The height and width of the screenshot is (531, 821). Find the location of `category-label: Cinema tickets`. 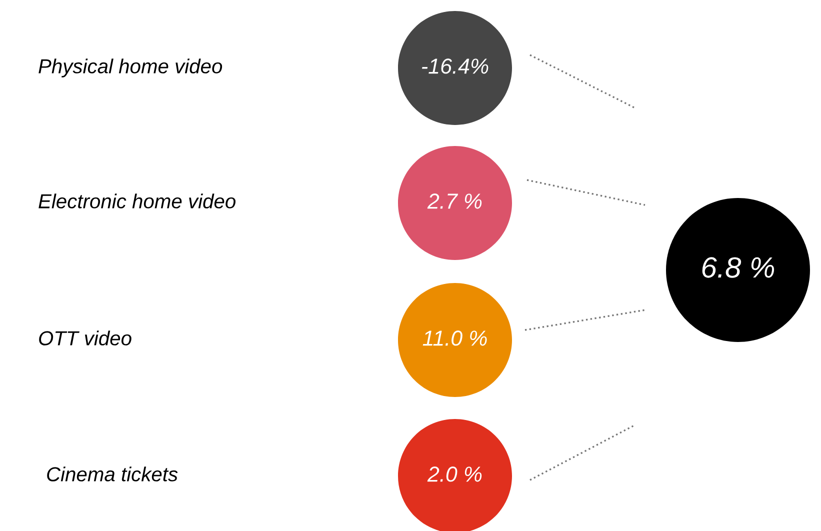

category-label: Cinema tickets is located at coordinates (112, 474).